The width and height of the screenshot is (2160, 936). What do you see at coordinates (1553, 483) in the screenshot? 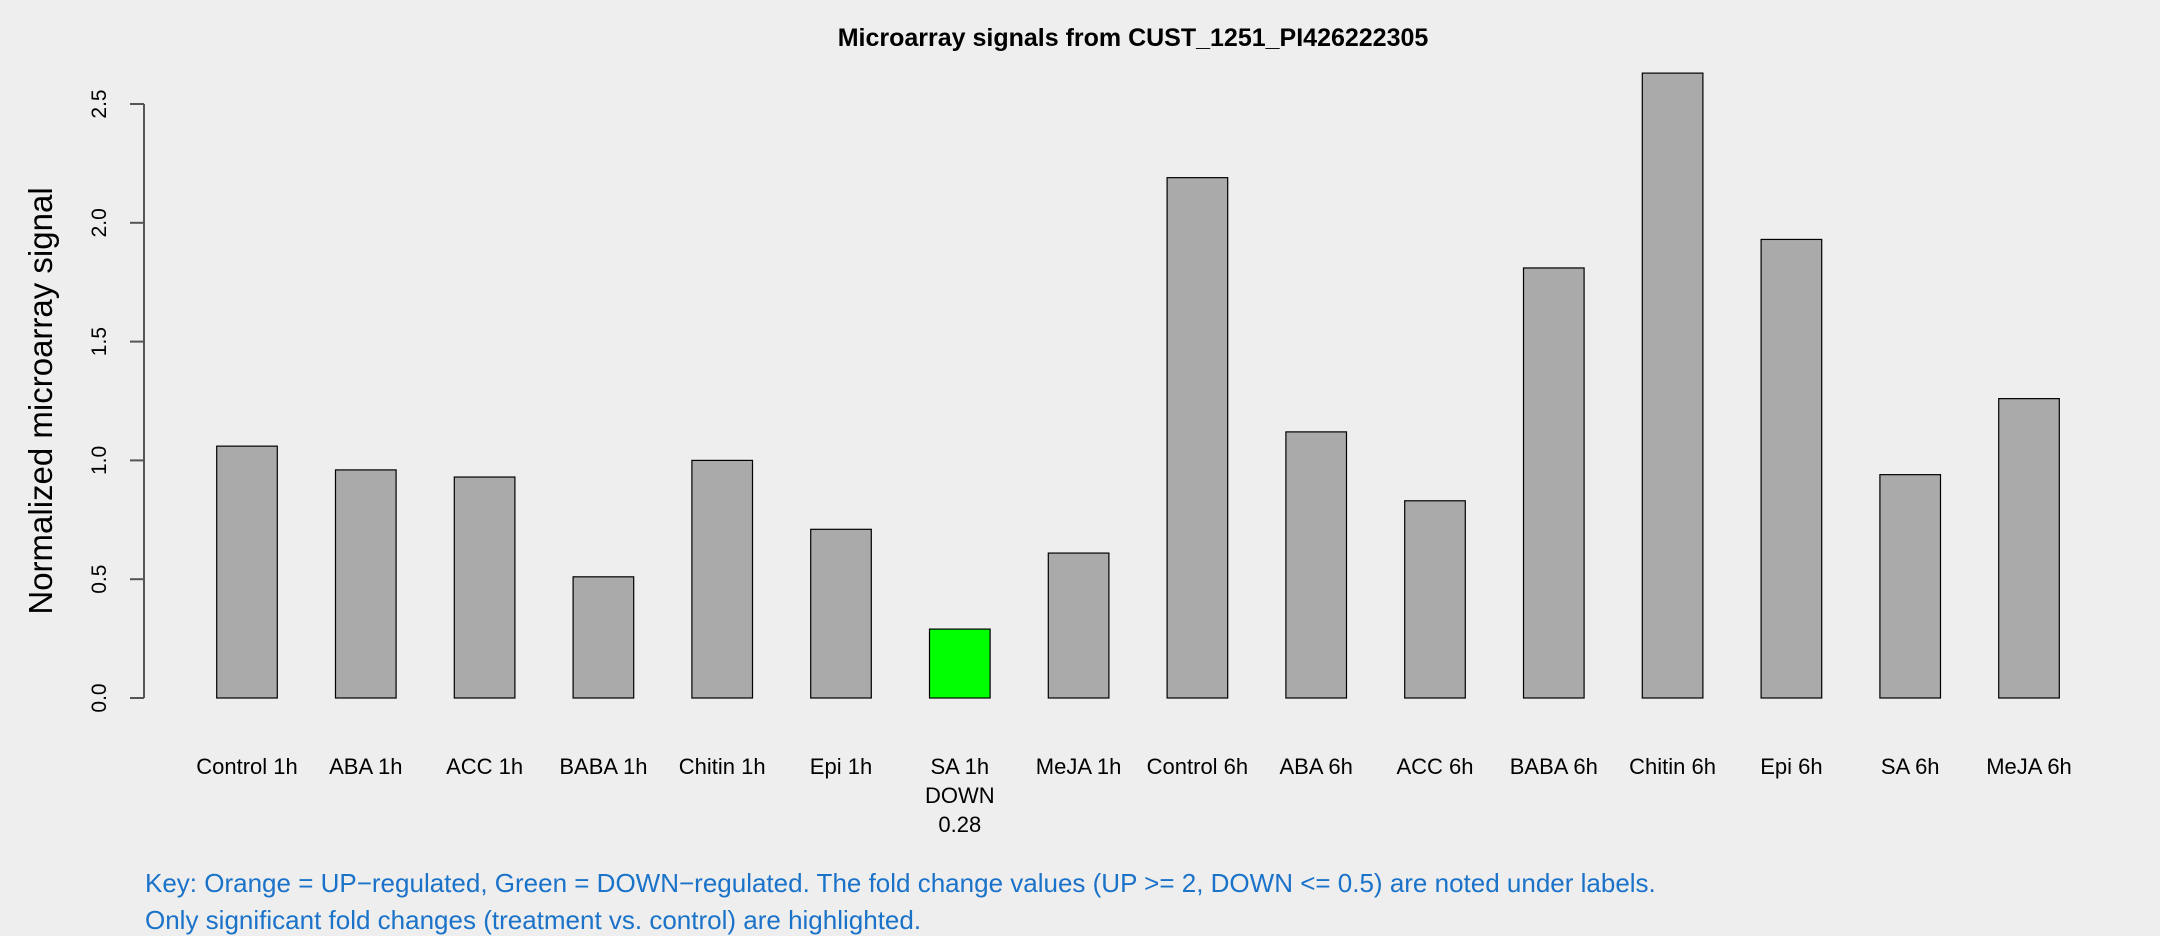
I see `bar-baba-6h` at bounding box center [1553, 483].